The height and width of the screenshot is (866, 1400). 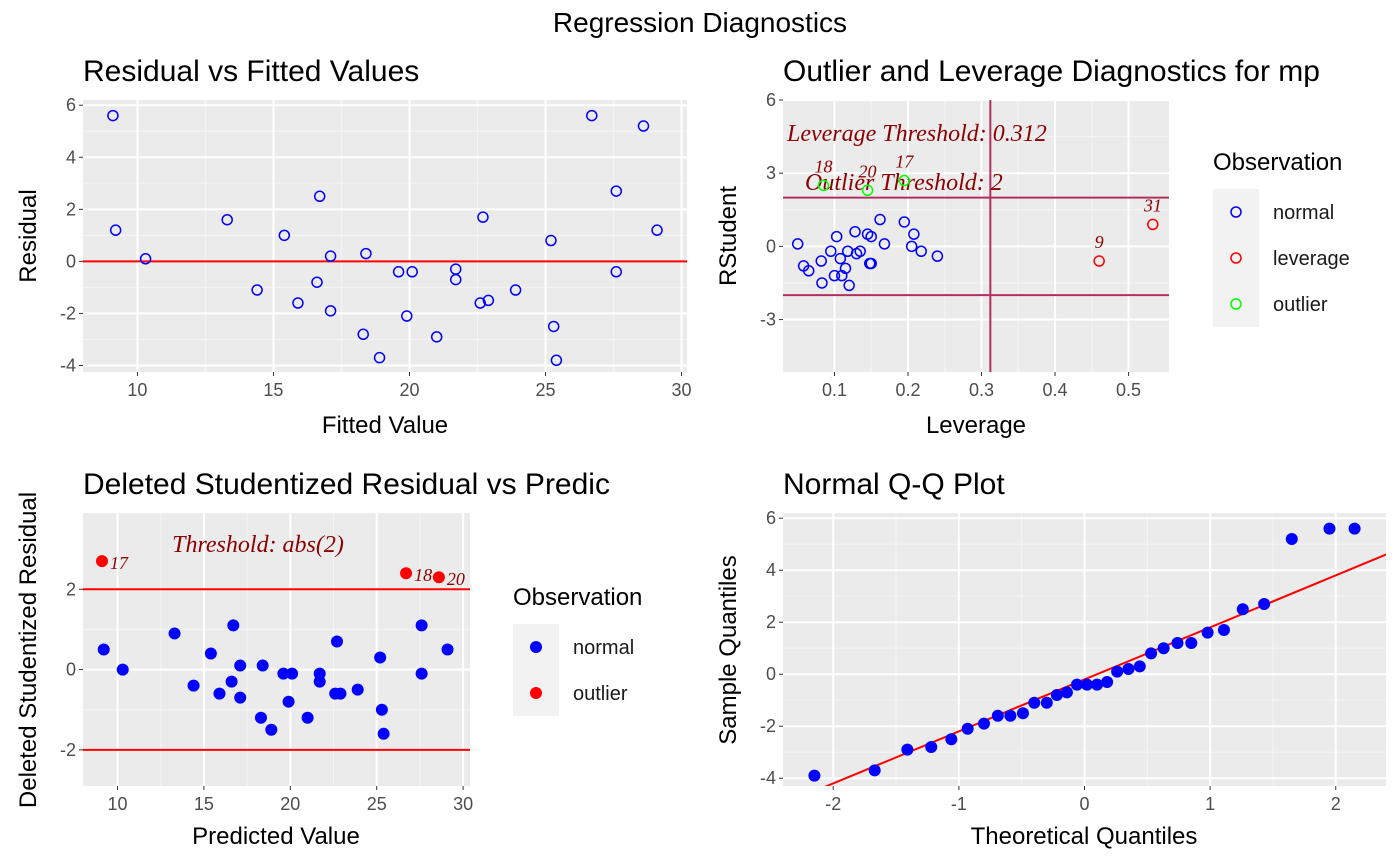 I want to click on panel3-legend-key-normal, so click(x=536, y=647).